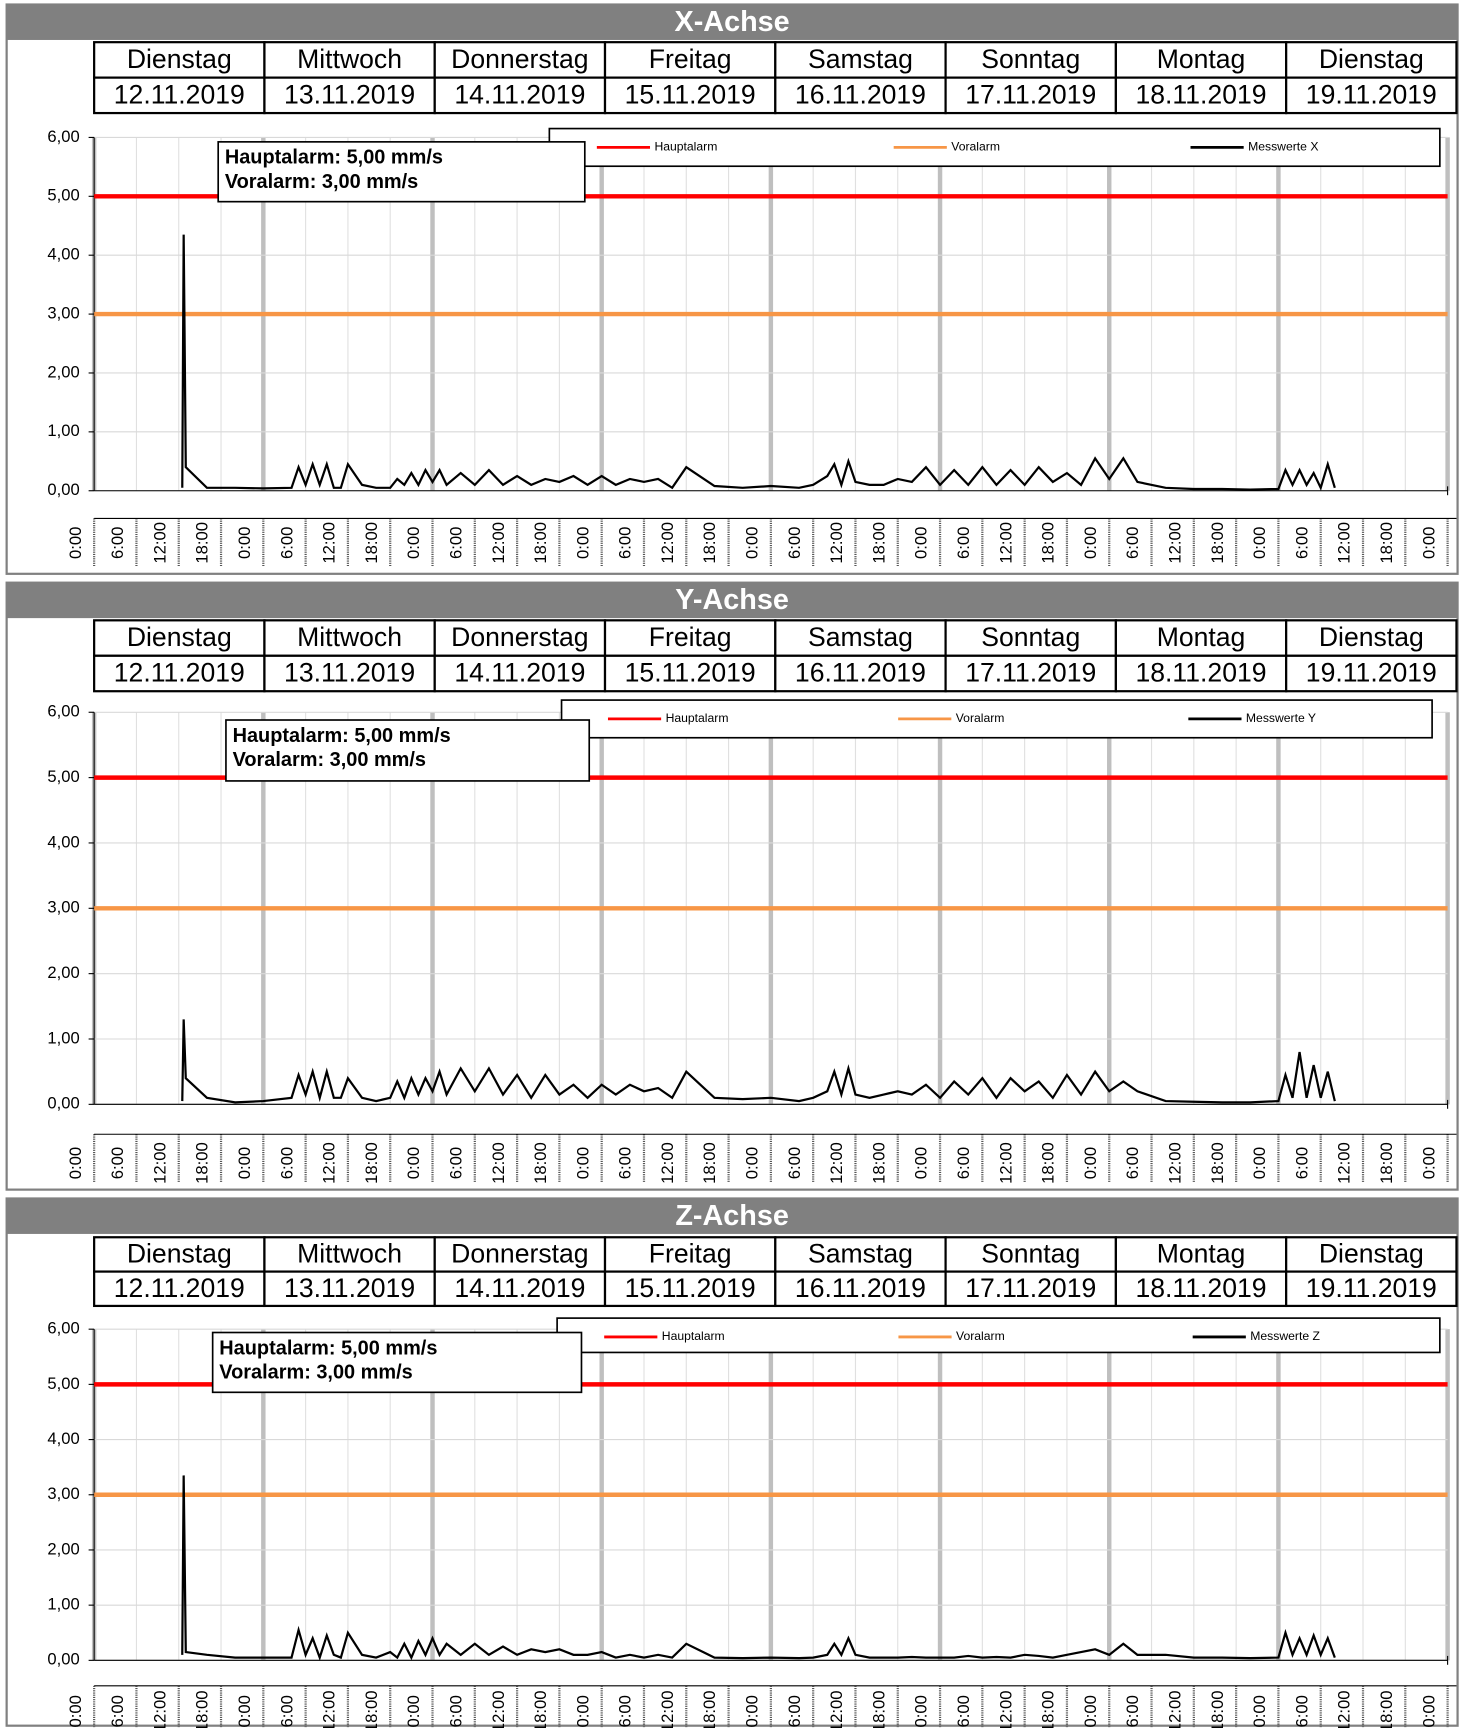  What do you see at coordinates (63, 1037) in the screenshot?
I see `y-tick-label: 1,00` at bounding box center [63, 1037].